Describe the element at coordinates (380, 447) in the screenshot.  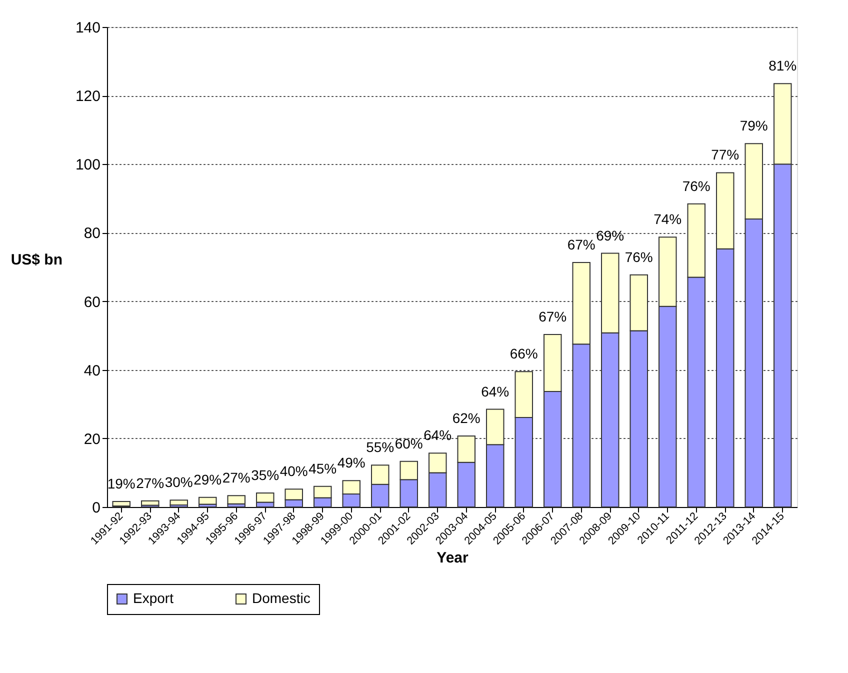
I see `annotation: 55%` at that location.